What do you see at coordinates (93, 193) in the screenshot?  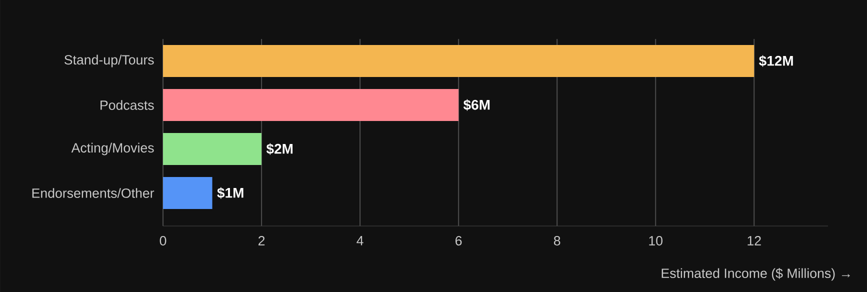 I see `y-tick-label: Endorsements/Other` at bounding box center [93, 193].